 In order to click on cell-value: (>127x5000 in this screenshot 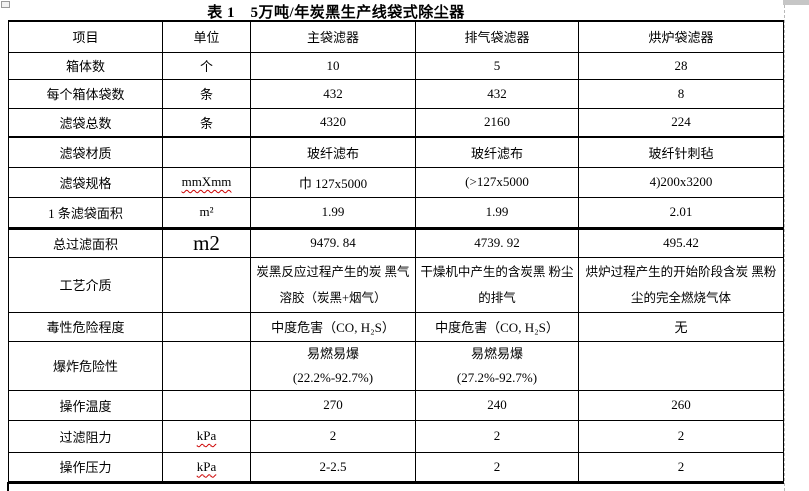, I will do `click(497, 182)`.